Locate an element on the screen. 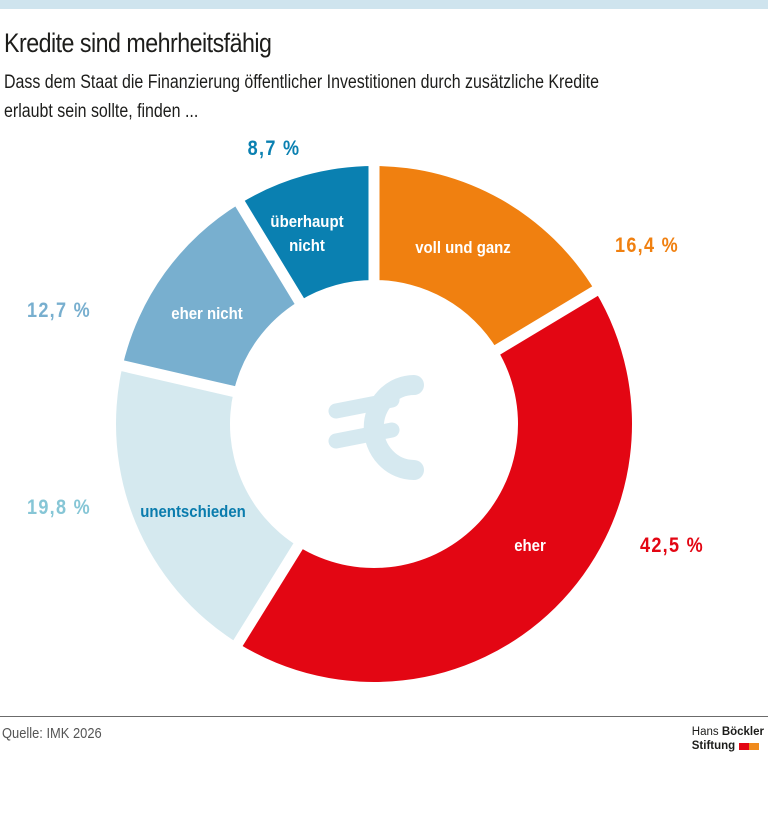 The height and width of the screenshot is (819, 768). segment-label-line: überhaupt is located at coordinates (307, 221).